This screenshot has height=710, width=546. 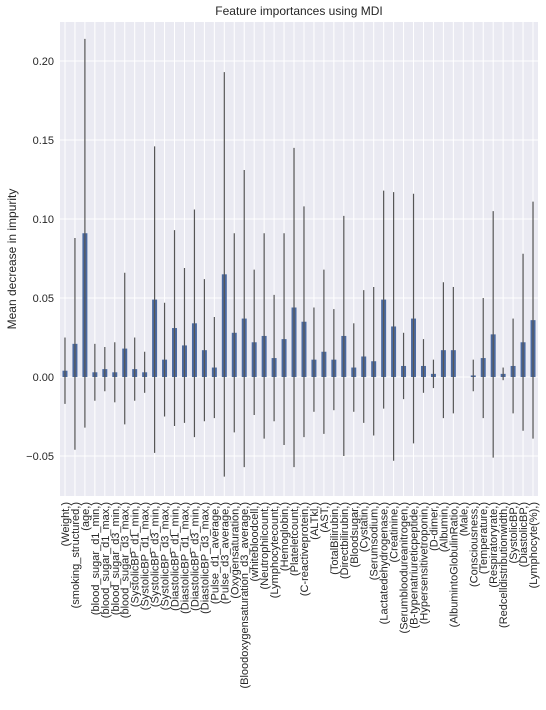 What do you see at coordinates (156, 554) in the screenshot?
I see `x-tick-label: (SystolicBP_d3_min,)` at bounding box center [156, 554].